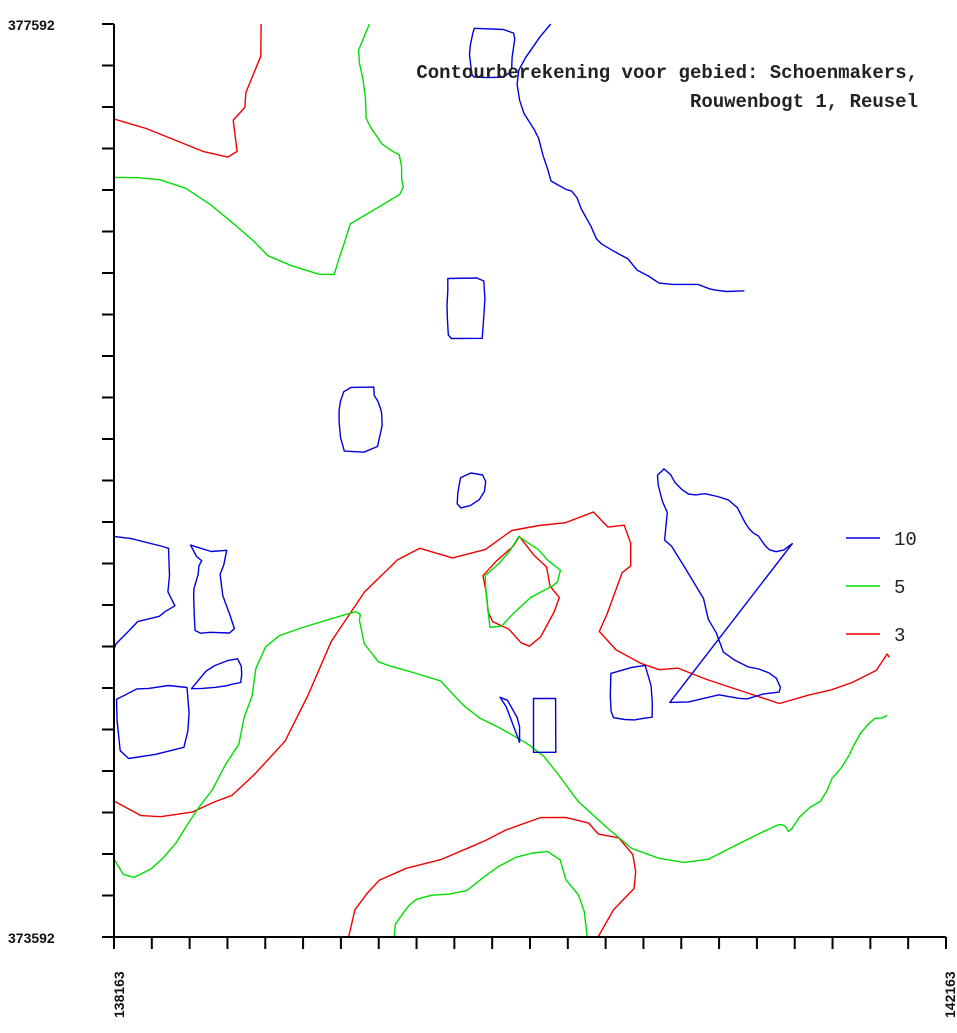 Image resolution: width=957 pixels, height=1033 pixels. I want to click on x-ticks, so click(530, 943).